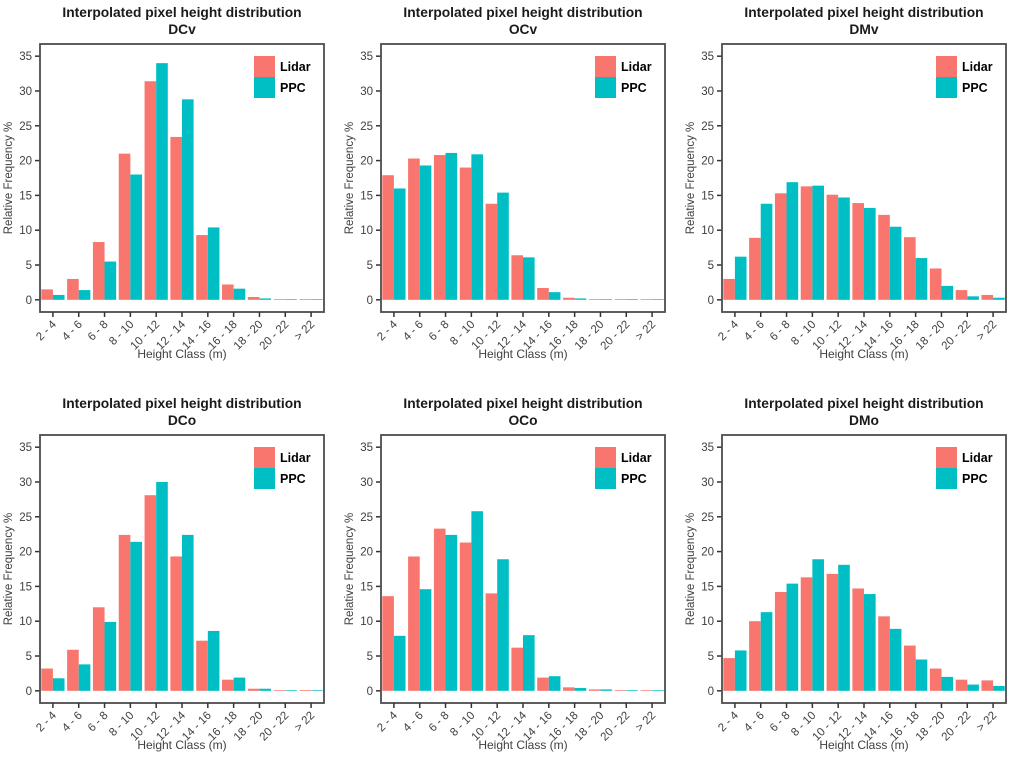  I want to click on y-tick-label: 35, so click(366, 448).